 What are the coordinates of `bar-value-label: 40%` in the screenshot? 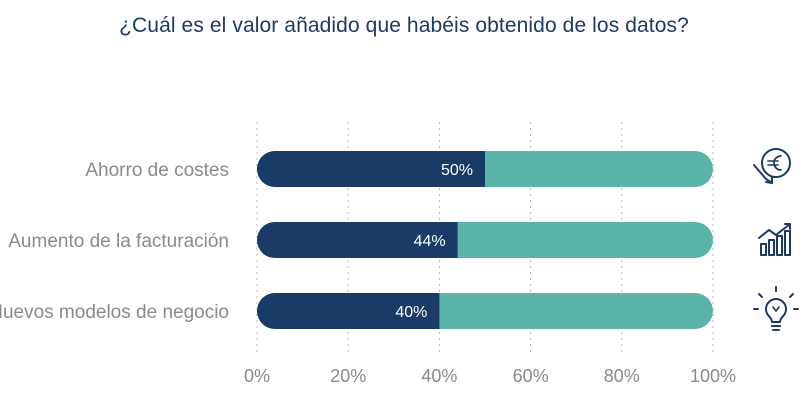 It's located at (411, 312).